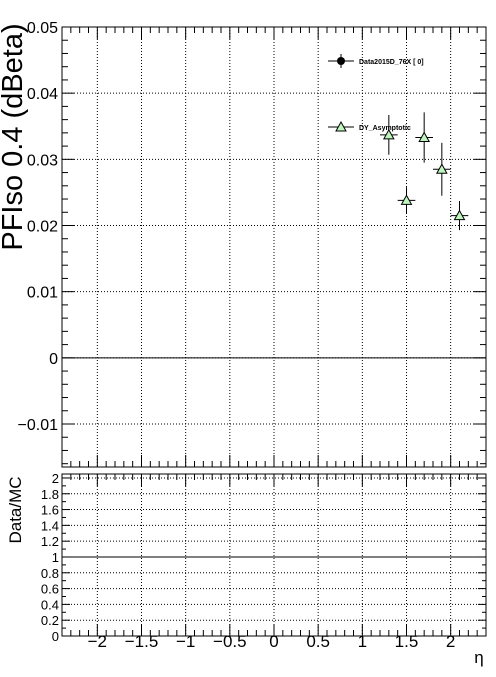  Describe the element at coordinates (185, 641) in the screenshot. I see `x-tick-label: −1` at that location.